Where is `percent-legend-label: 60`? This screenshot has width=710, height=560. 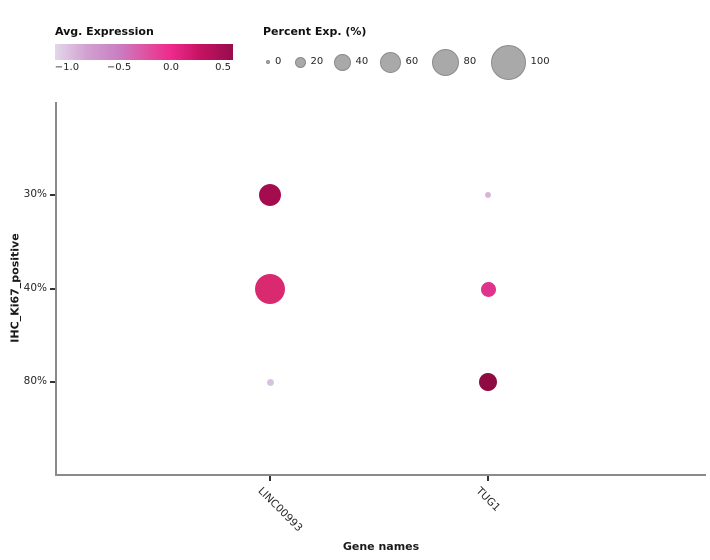
percent-legend-label: 60 is located at coordinates (412, 61).